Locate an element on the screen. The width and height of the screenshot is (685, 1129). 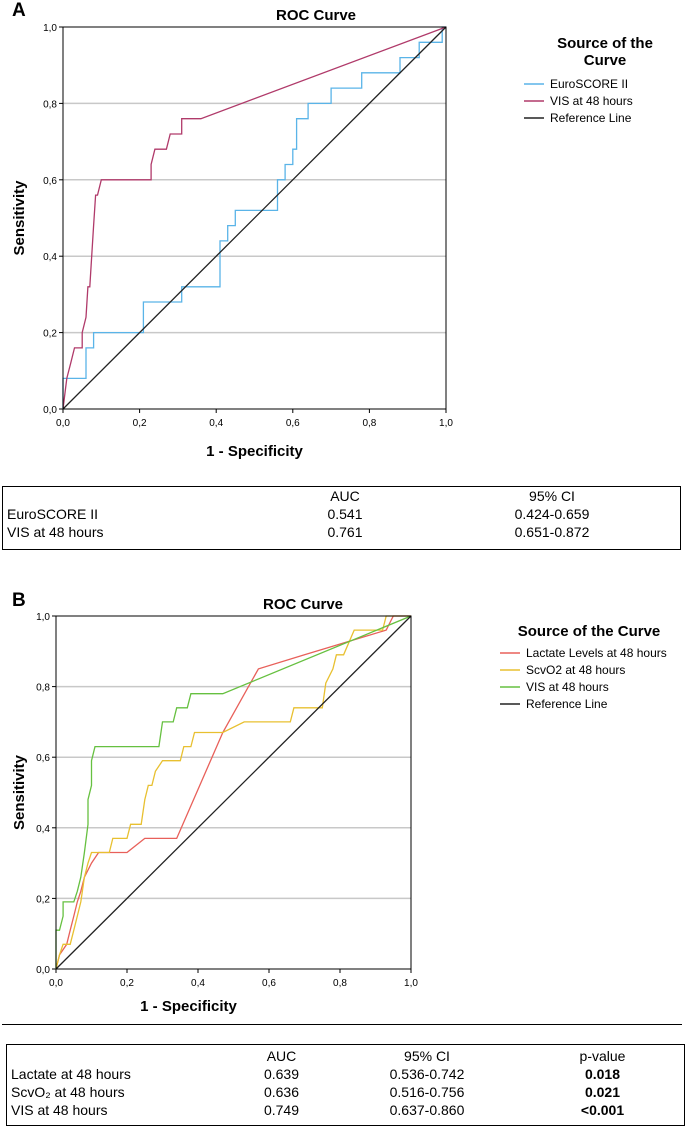
table-b-row-pvalue: 0.018 is located at coordinates (602, 1074).